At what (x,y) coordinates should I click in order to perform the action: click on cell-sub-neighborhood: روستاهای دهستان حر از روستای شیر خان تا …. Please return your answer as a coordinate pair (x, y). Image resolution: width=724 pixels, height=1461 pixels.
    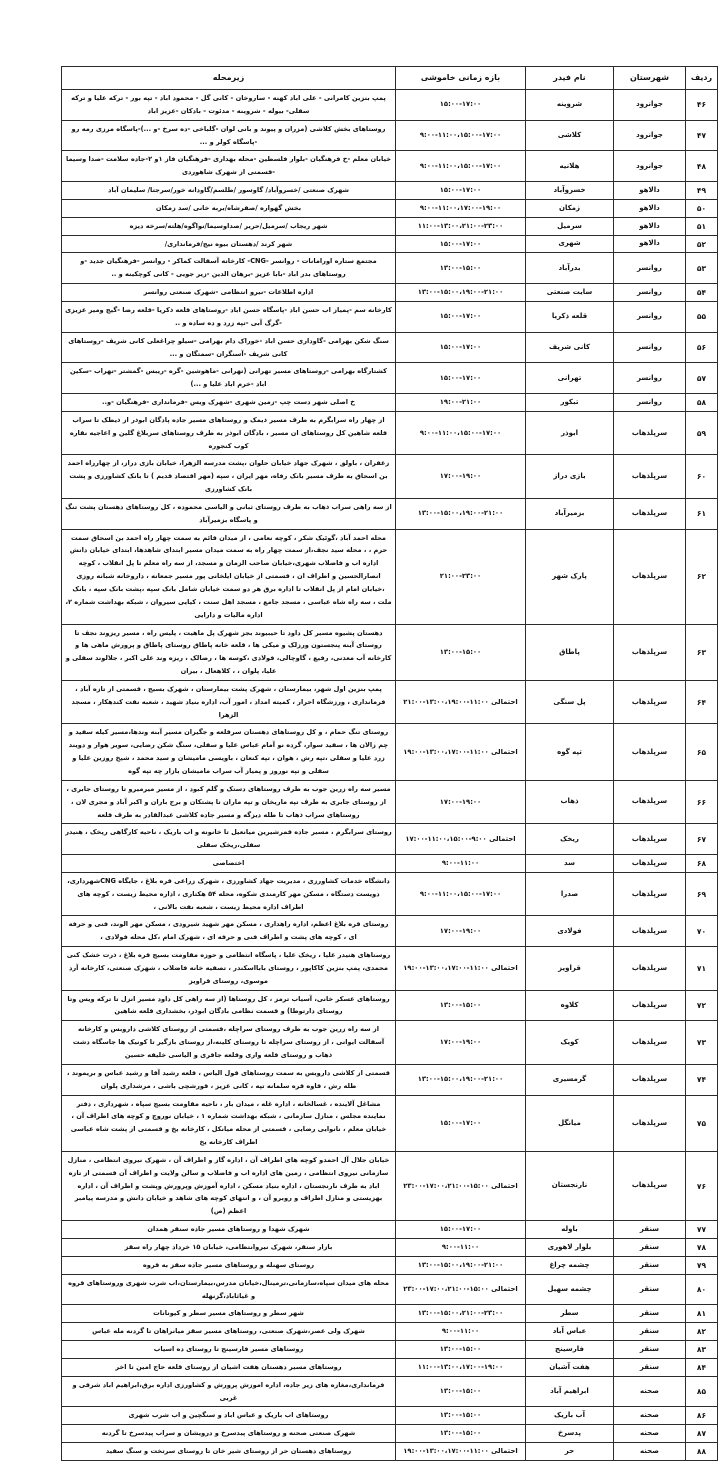
    Looking at the image, I should click on (228, 1451).